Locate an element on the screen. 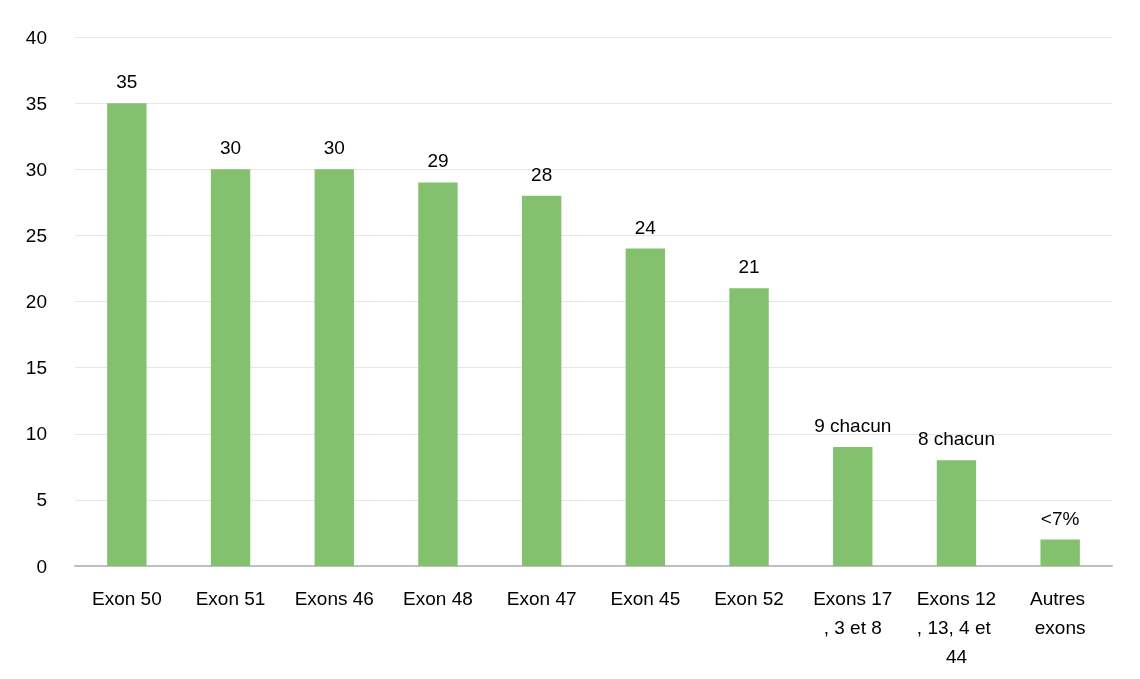  x-tick-label: Exons 46 is located at coordinates (334, 598).